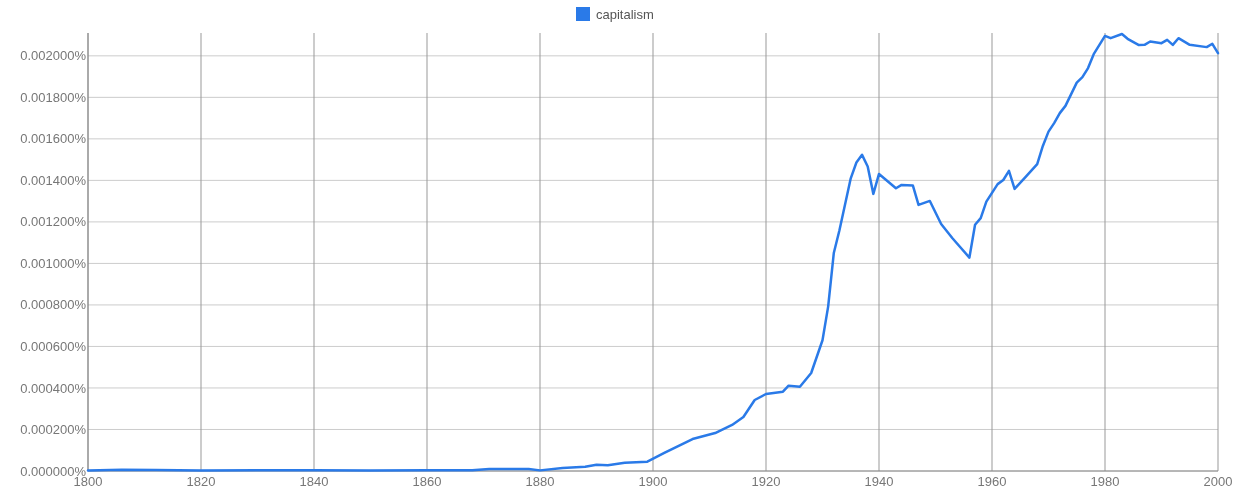 This screenshot has width=1244, height=495. I want to click on x-tick-label: 1940, so click(879, 481).